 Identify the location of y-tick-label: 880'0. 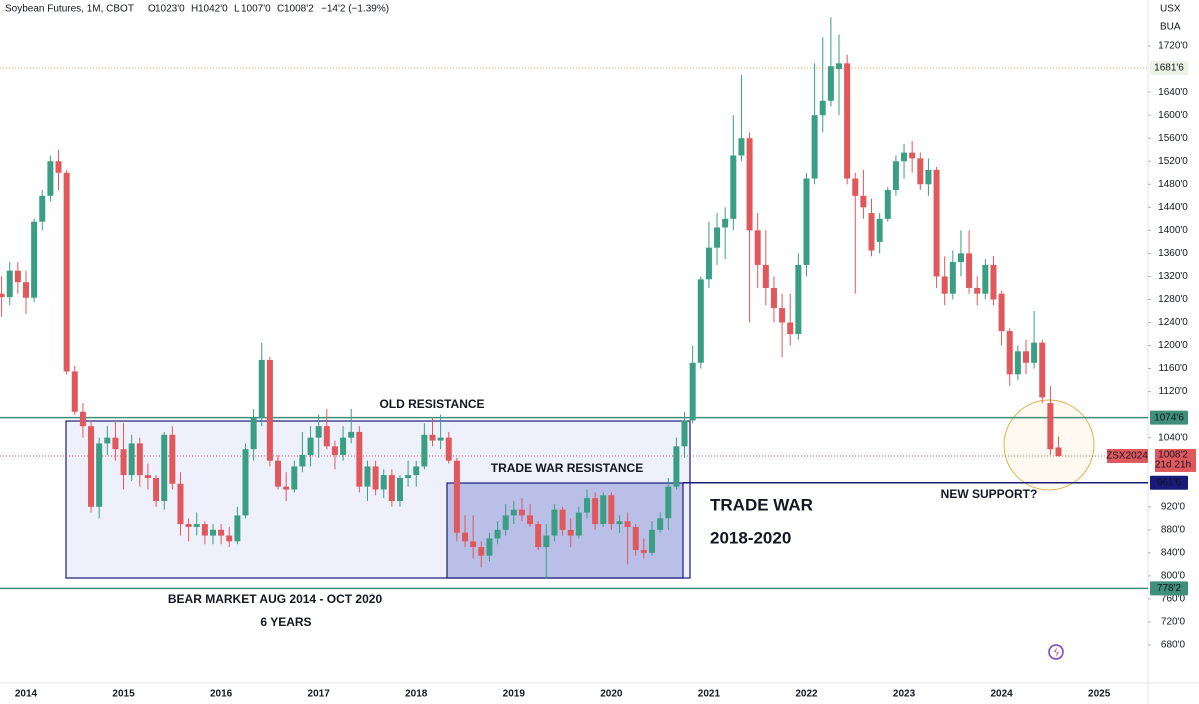
(1173, 529).